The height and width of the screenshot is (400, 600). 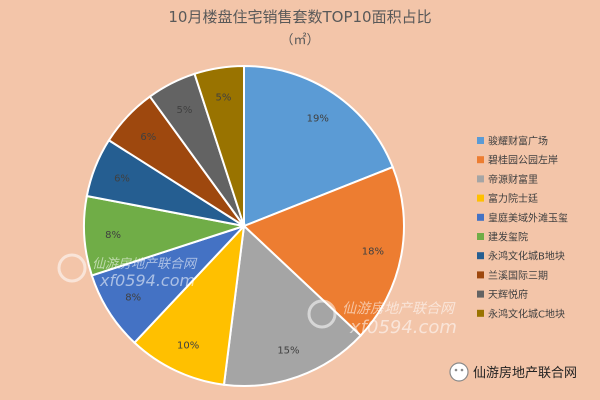 I want to click on watermark-center: 仙游房地产联合网 xf0594.com, so click(x=382, y=318).